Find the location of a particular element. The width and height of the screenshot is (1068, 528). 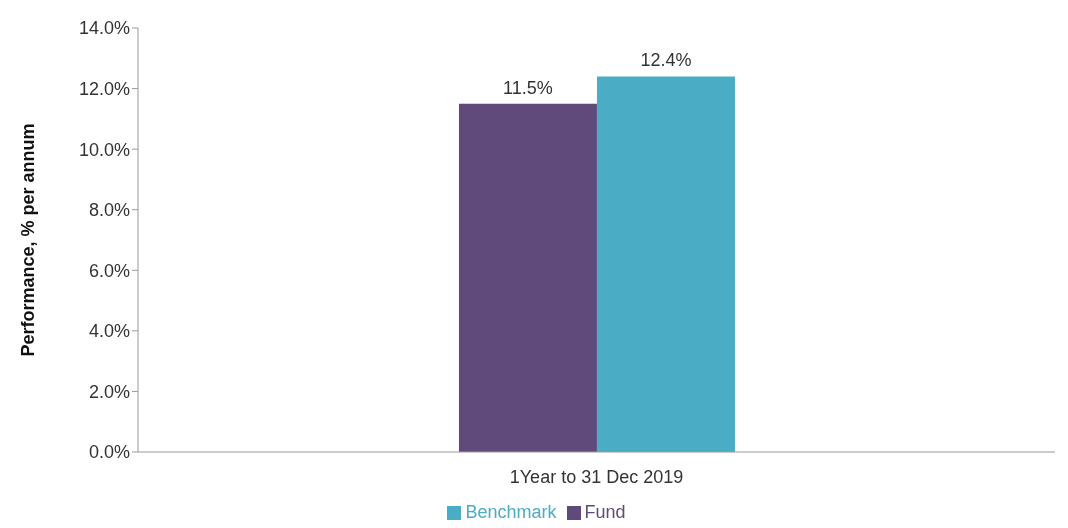

y-tick-label: 10.0% is located at coordinates (104, 149).